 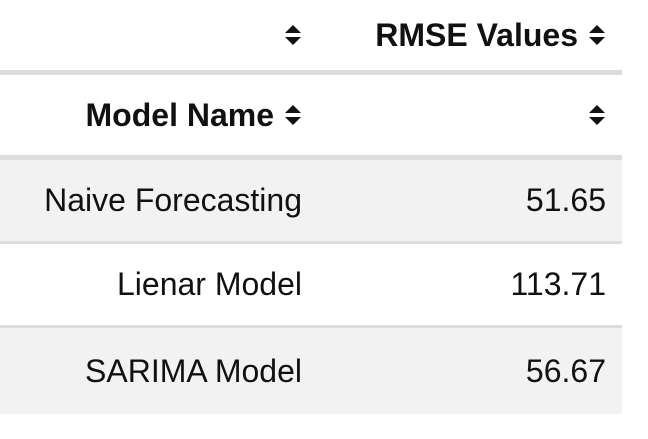 I want to click on header-cell-model-name: Model Name, so click(x=159, y=115).